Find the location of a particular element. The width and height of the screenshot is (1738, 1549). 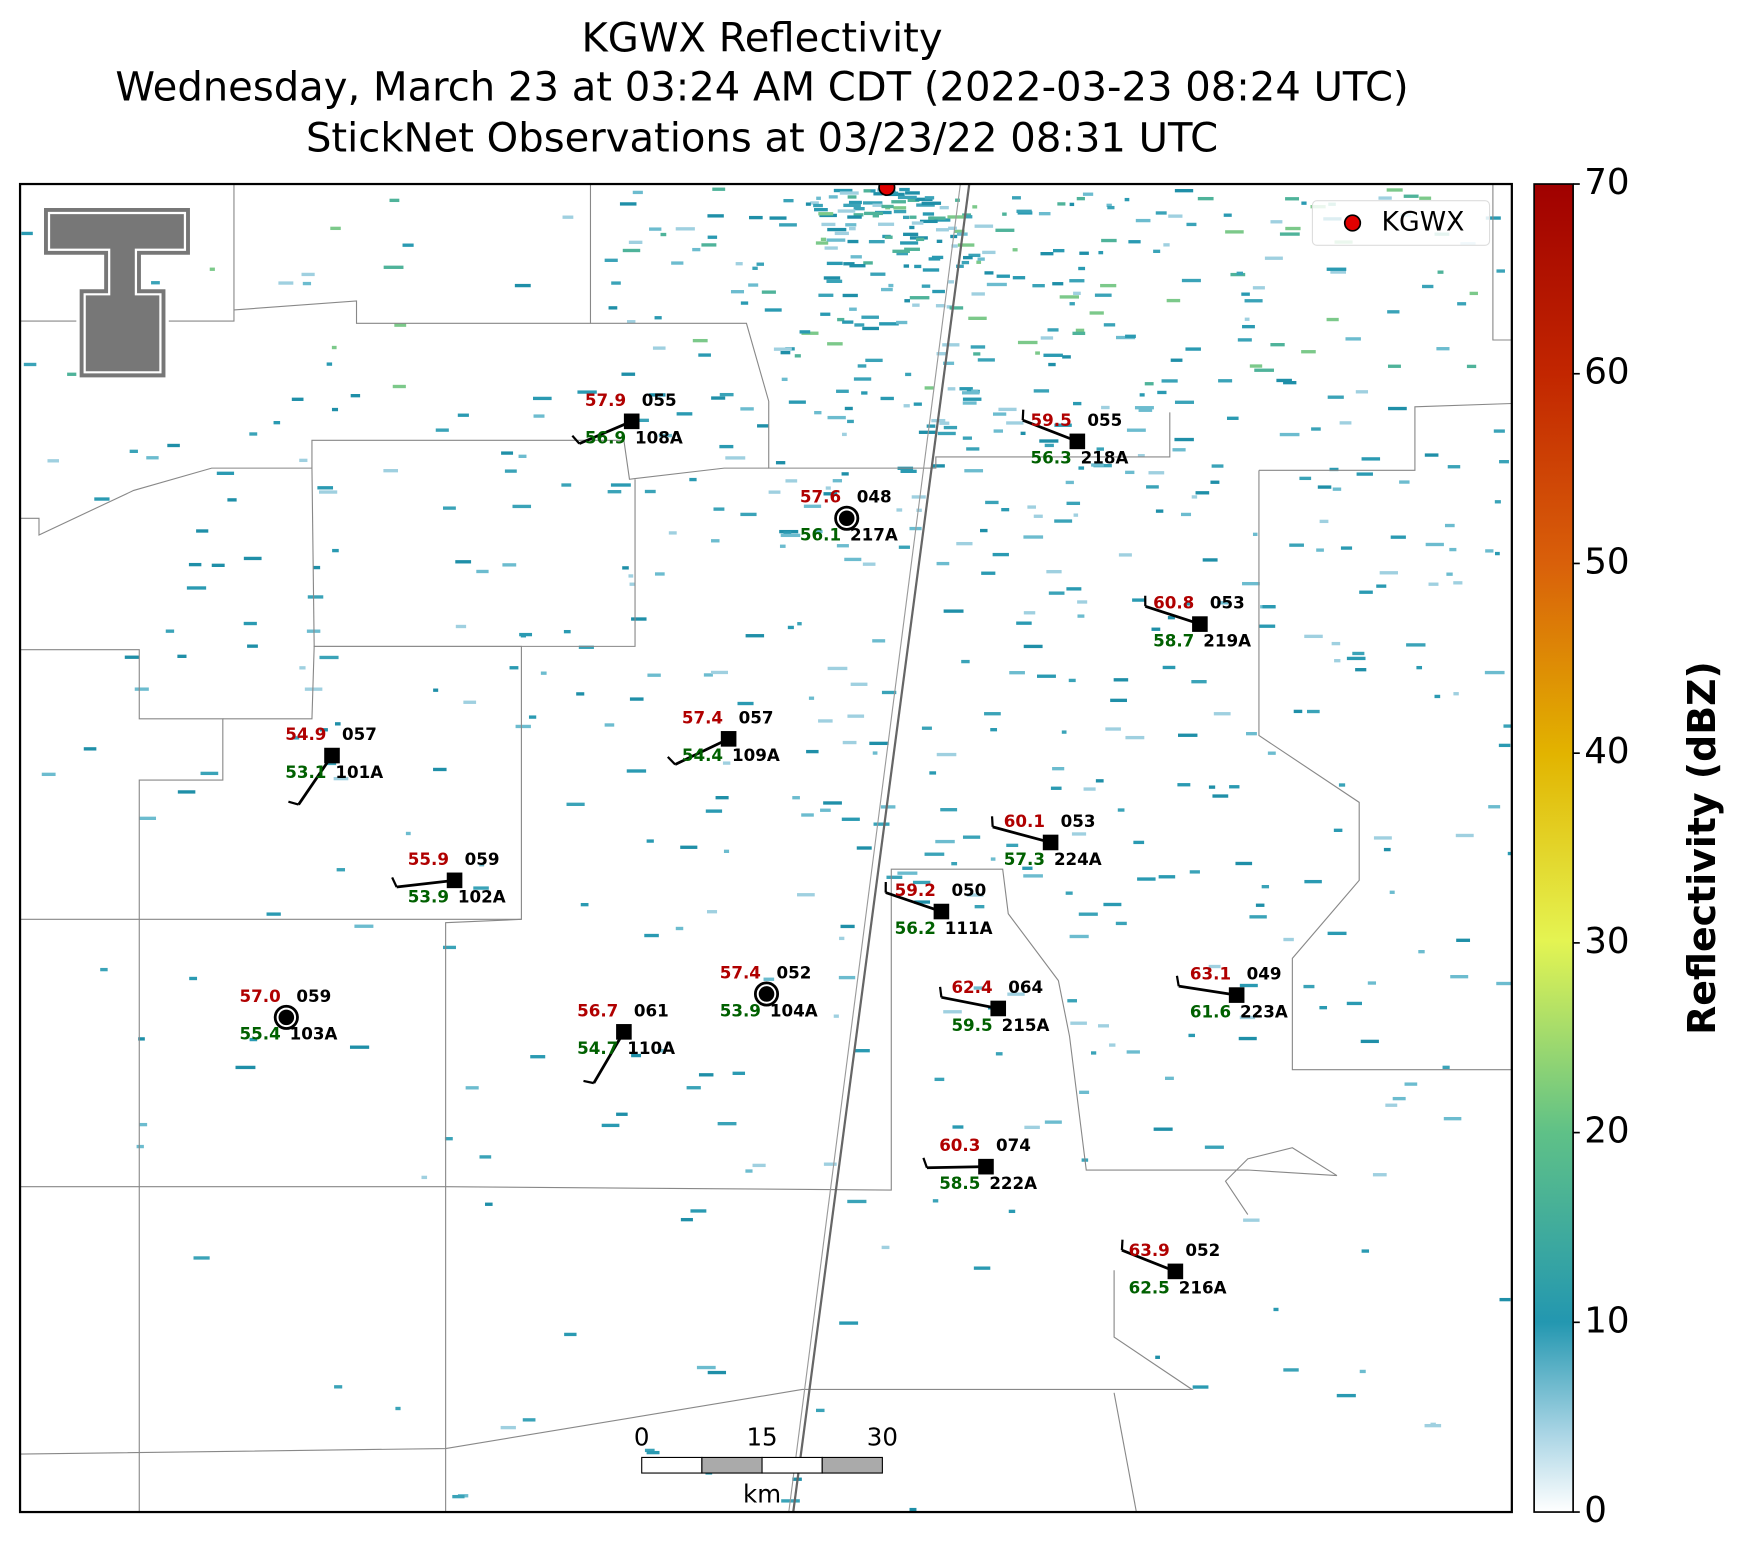

radar-site is located at coordinates (887, 190).